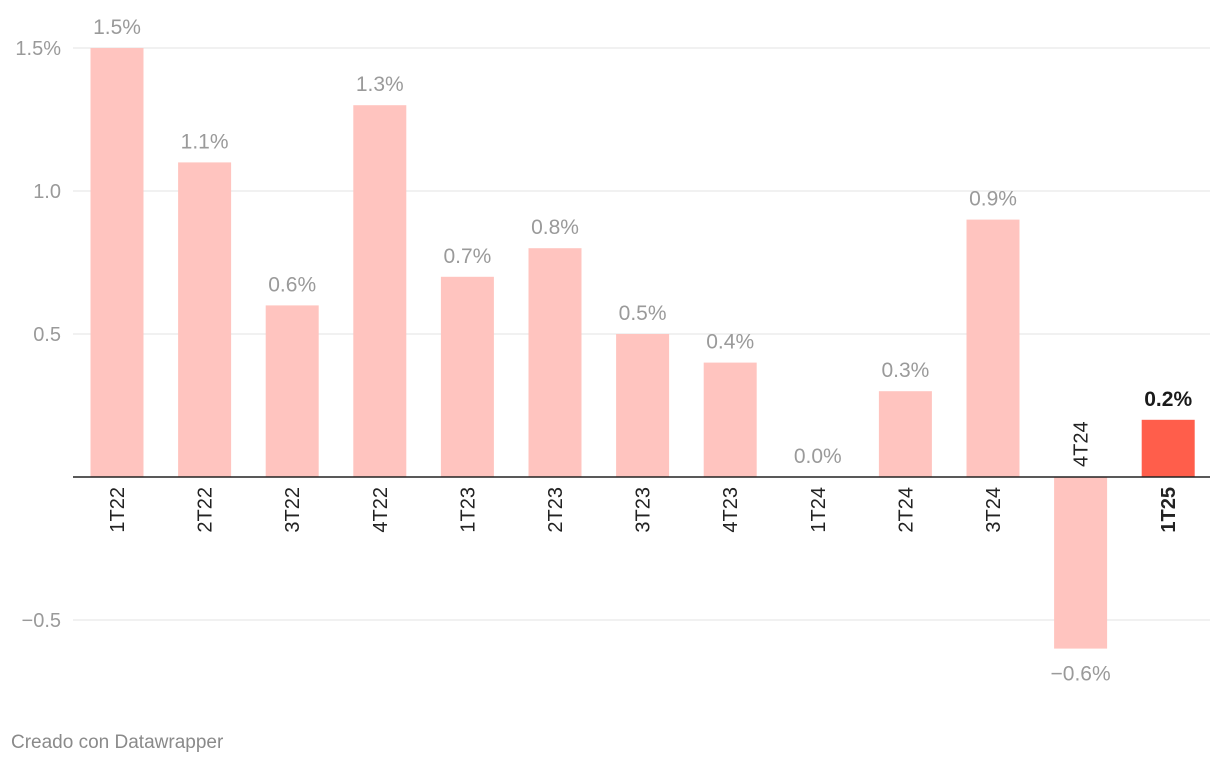 The image size is (1220, 768). I want to click on bar-1T23, so click(467, 376).